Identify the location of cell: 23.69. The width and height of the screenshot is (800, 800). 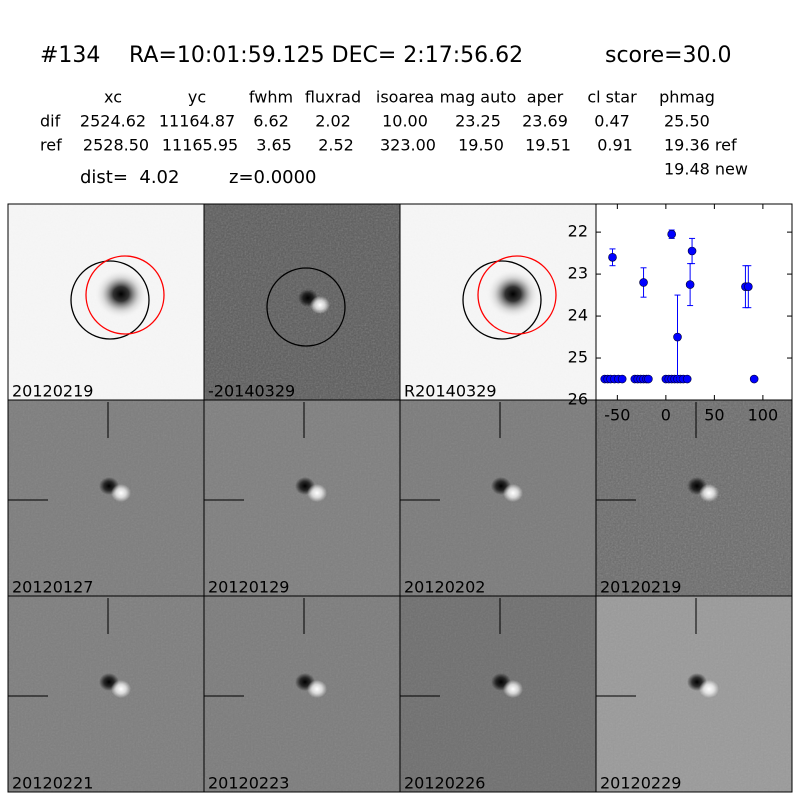
(545, 121).